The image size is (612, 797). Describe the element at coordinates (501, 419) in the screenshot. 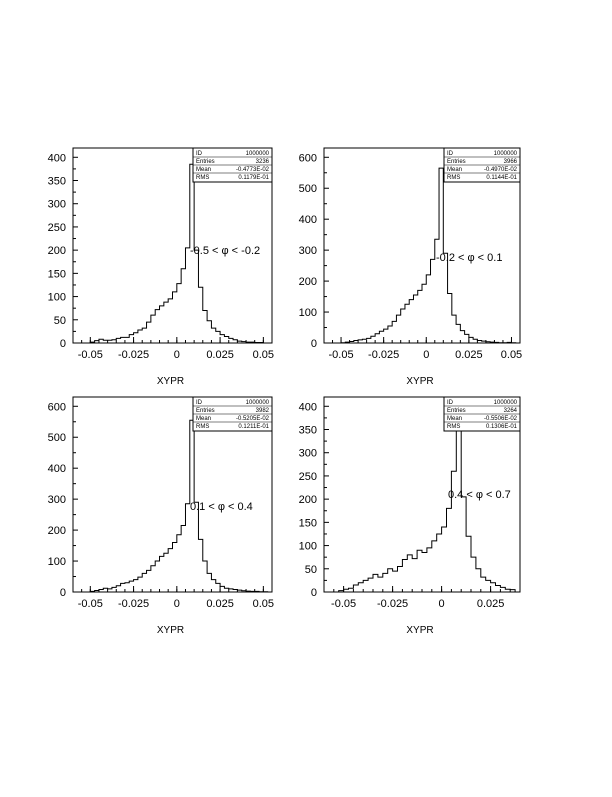

I see `stats-value: -0.5506E-02` at that location.